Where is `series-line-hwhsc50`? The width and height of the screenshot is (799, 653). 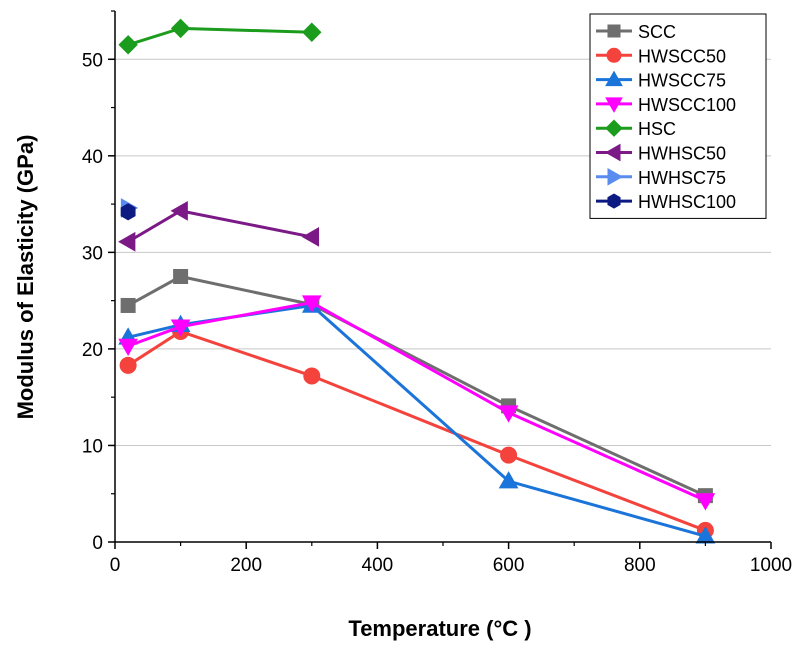
series-line-hwhsc50 is located at coordinates (220, 226).